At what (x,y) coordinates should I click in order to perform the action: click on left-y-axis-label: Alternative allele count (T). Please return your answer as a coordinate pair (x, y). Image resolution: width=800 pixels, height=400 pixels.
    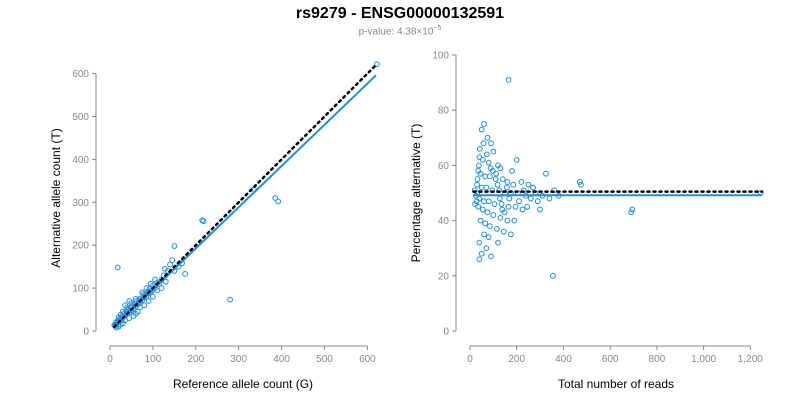
    Looking at the image, I should click on (56, 197).